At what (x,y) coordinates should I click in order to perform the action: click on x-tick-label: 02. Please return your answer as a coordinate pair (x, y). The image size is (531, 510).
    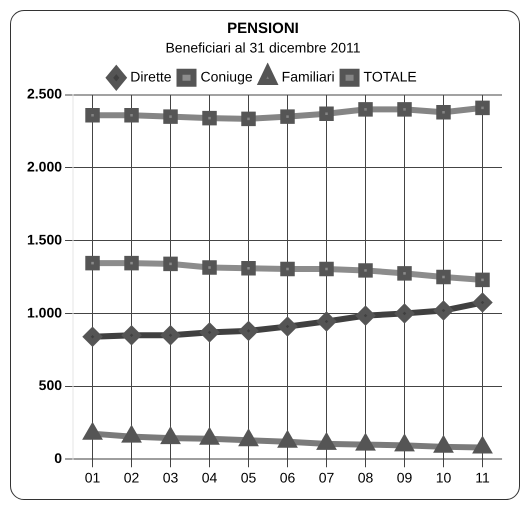
    Looking at the image, I should click on (132, 477).